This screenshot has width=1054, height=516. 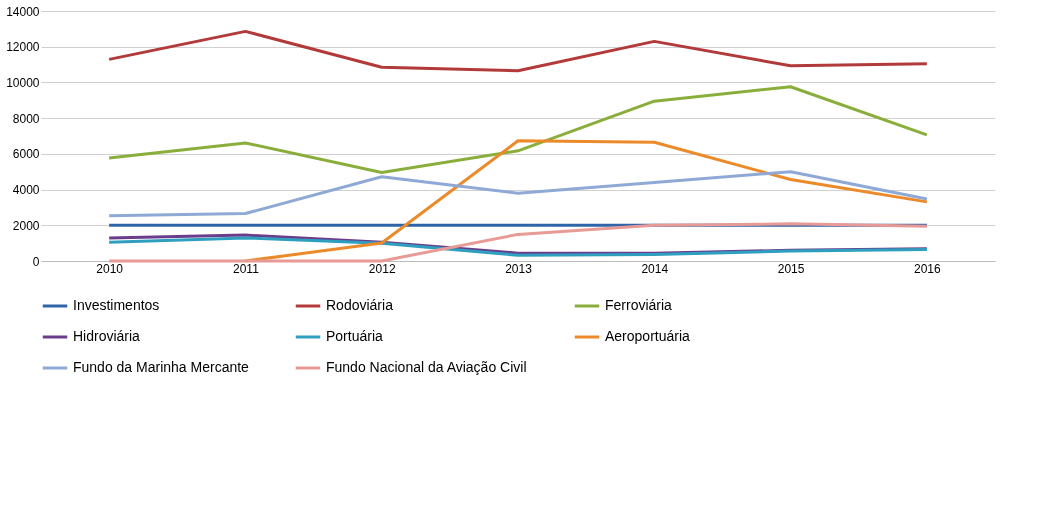 What do you see at coordinates (26, 154) in the screenshot?
I see `y-tick-label: 6000` at bounding box center [26, 154].